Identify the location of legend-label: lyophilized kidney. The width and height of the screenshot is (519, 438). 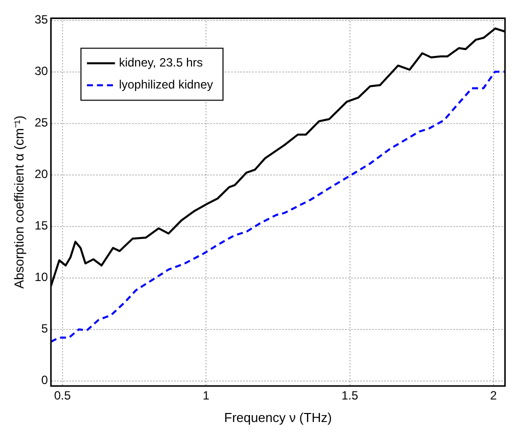
(166, 85).